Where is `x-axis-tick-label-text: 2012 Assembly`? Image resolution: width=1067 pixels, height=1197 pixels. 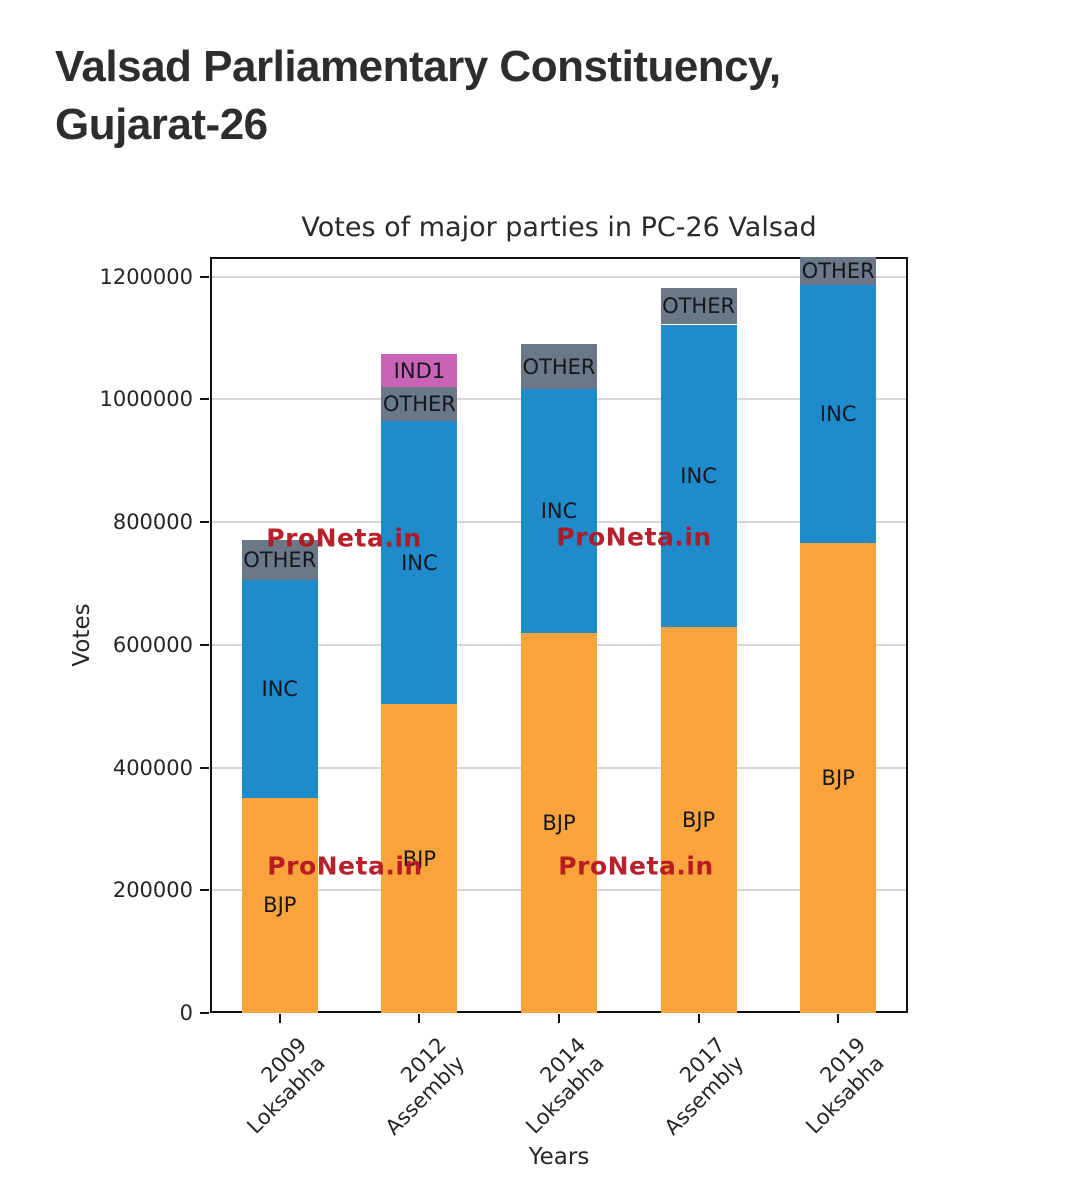
x-axis-tick-label-text: 2012 Assembly is located at coordinates (425, 1086).